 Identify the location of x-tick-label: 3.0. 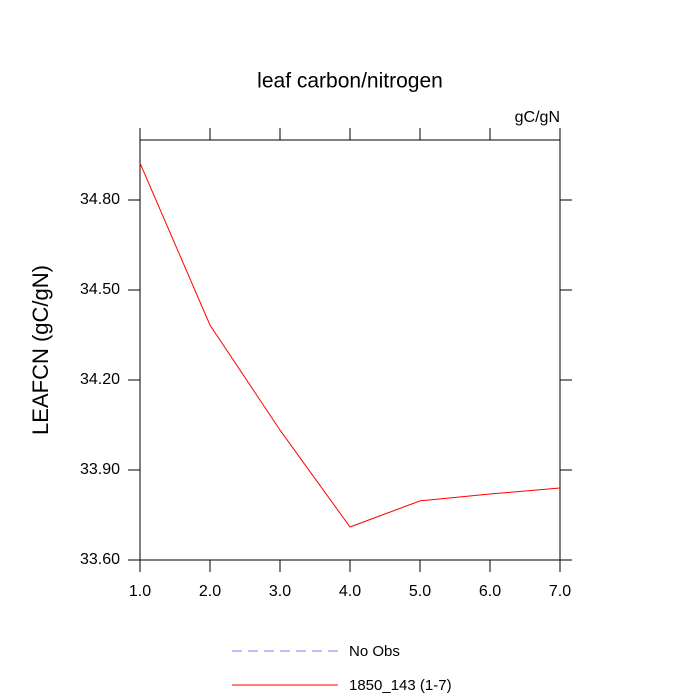
(280, 591).